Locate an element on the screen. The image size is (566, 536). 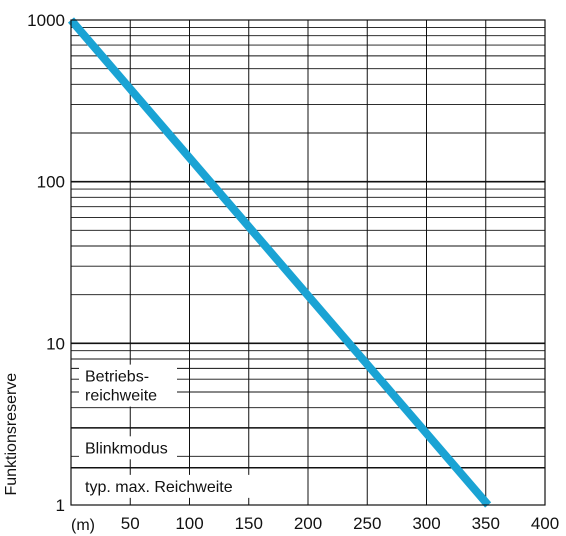
y-tick-label: 100 is located at coordinates (51, 182).